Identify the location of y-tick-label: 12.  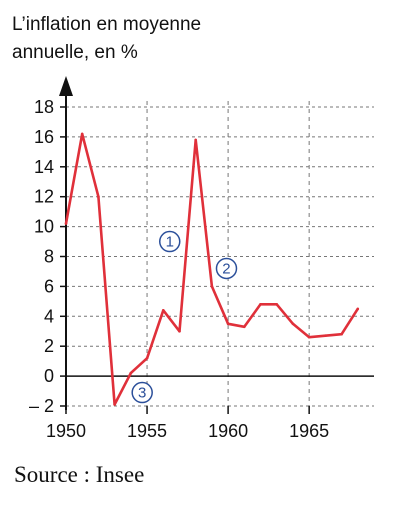
(44, 197).